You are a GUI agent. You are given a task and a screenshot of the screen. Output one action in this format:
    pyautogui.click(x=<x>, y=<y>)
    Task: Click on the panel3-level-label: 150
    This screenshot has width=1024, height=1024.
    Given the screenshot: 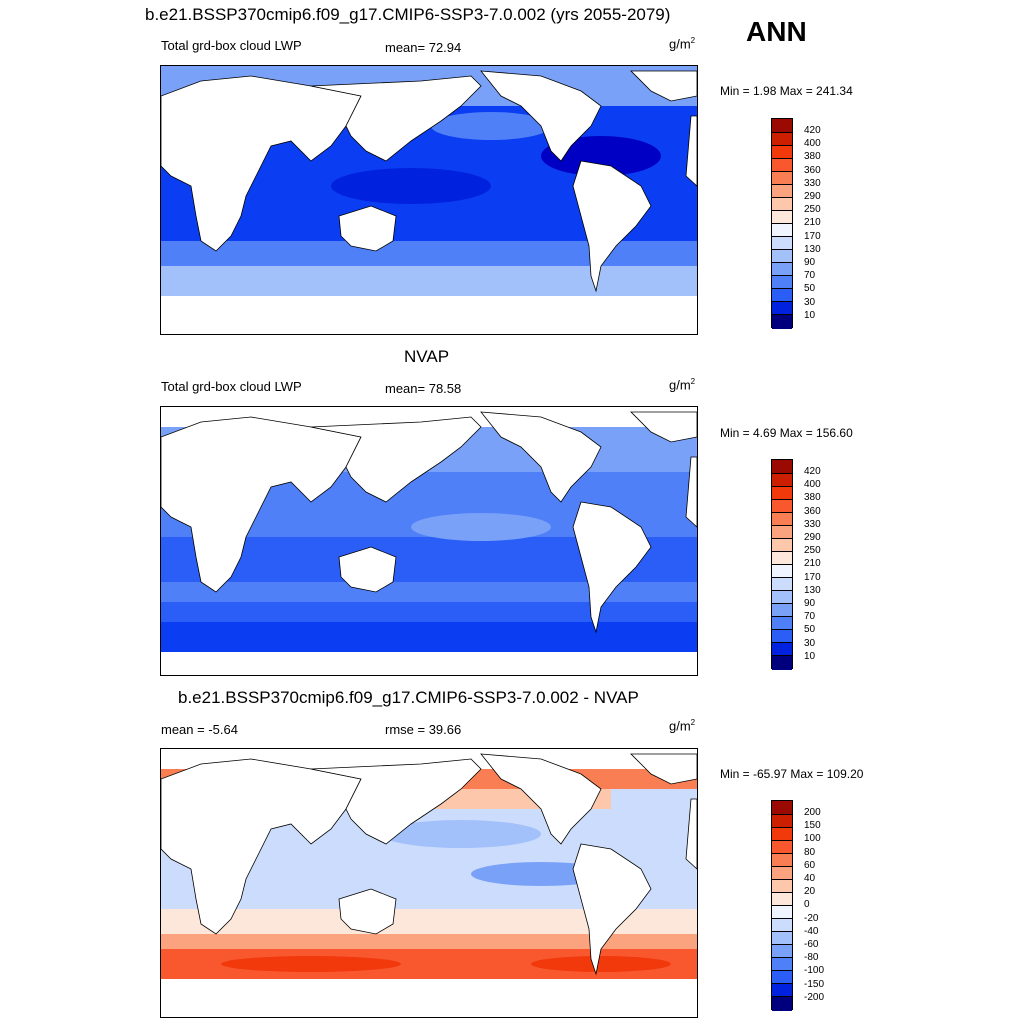 What is the action you would take?
    pyautogui.click(x=812, y=826)
    